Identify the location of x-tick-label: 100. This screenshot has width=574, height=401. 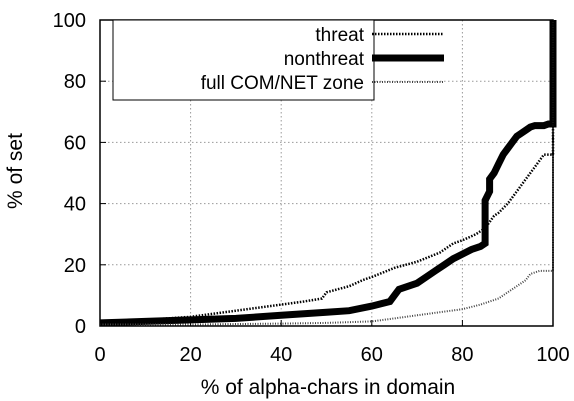
(552, 355).